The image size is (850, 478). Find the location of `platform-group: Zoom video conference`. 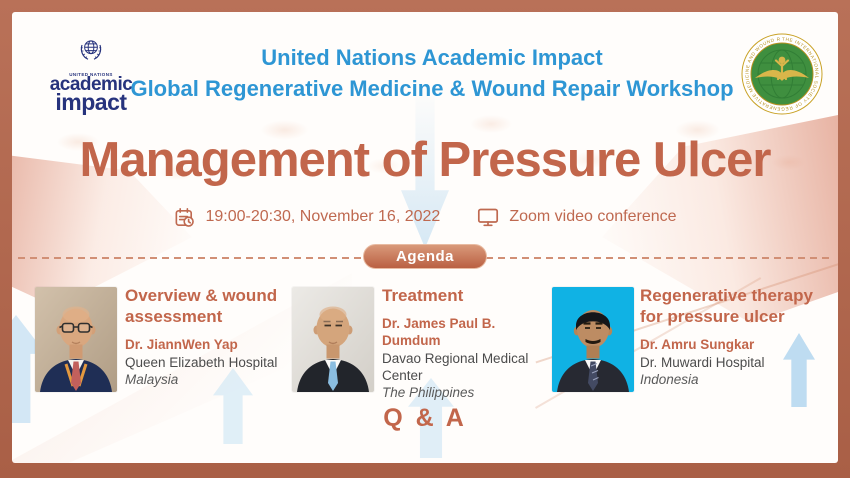

platform-group: Zoom video conference is located at coordinates (576, 217).